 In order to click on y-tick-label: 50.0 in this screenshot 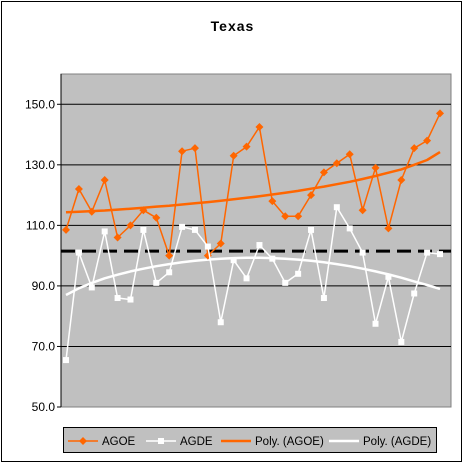, I will do `click(44, 407)`.